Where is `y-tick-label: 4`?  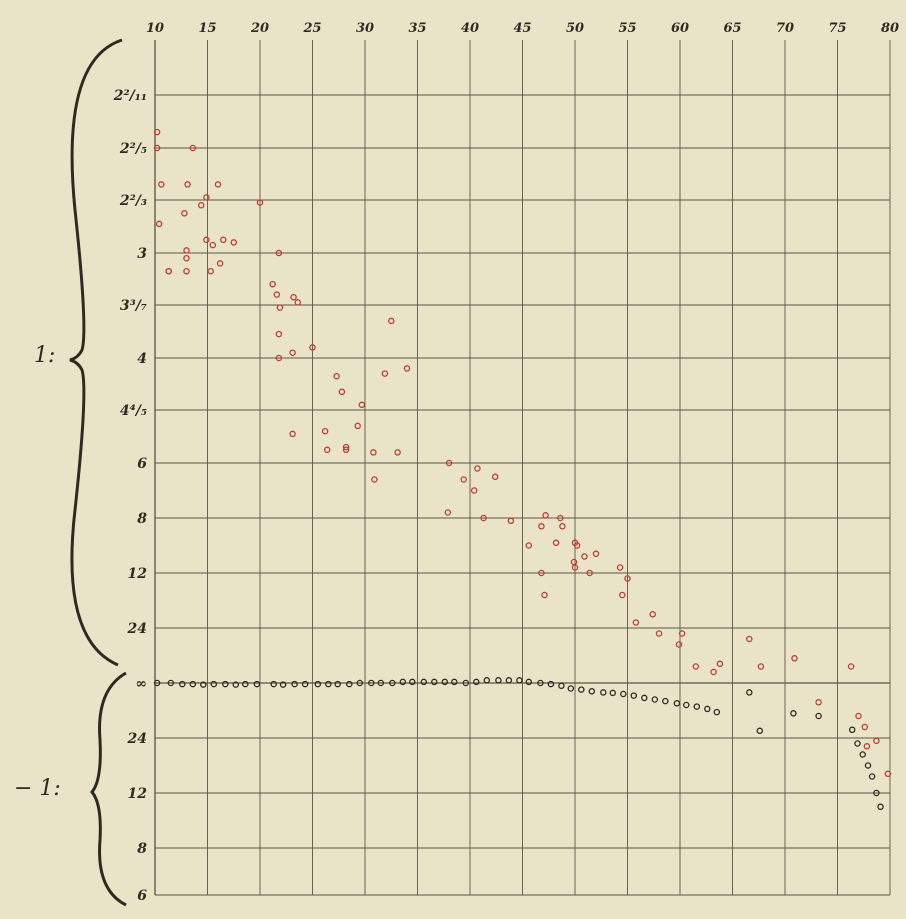
y-tick-label: 4 is located at coordinates (142, 359).